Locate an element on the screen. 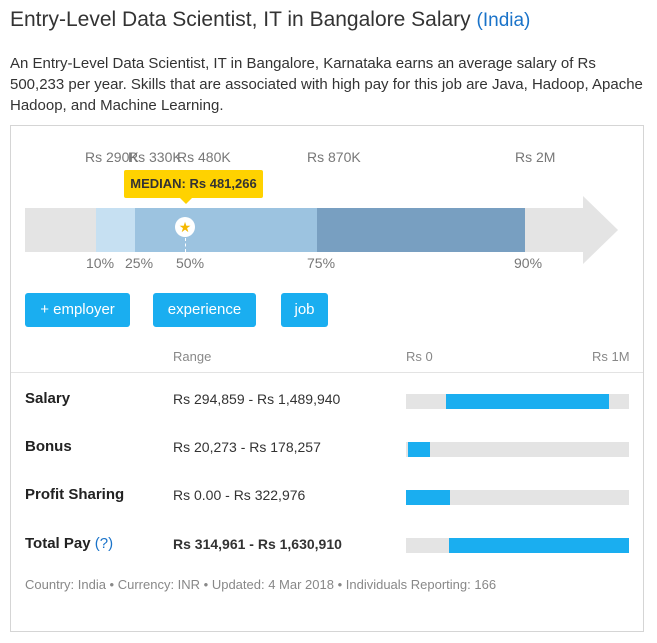 The height and width of the screenshot is (643, 657). help-link: (?) is located at coordinates (104, 543).